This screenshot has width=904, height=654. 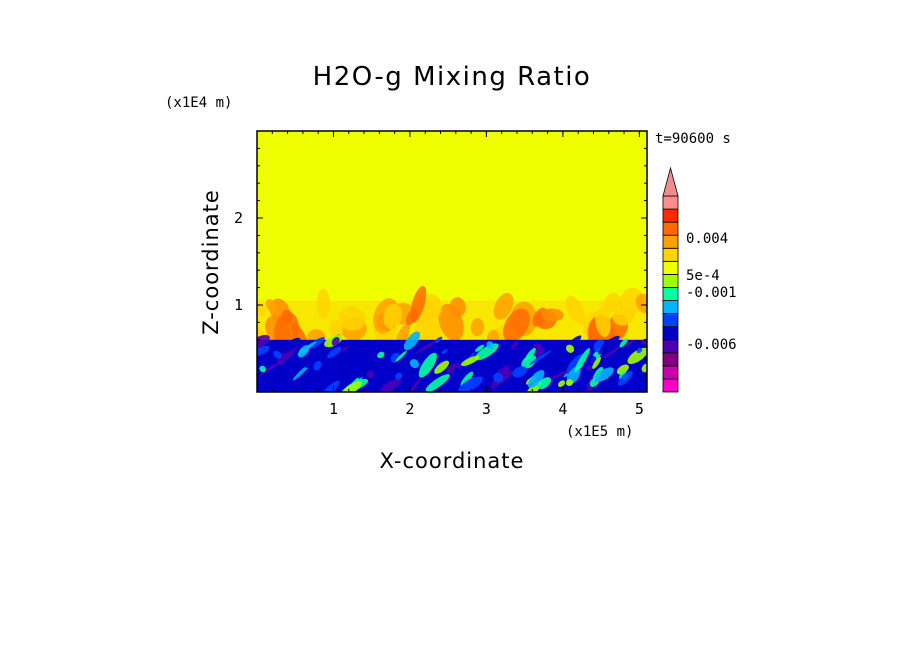 What do you see at coordinates (198, 103) in the screenshot?
I see `y-scale-label: (x1E4 m)` at bounding box center [198, 103].